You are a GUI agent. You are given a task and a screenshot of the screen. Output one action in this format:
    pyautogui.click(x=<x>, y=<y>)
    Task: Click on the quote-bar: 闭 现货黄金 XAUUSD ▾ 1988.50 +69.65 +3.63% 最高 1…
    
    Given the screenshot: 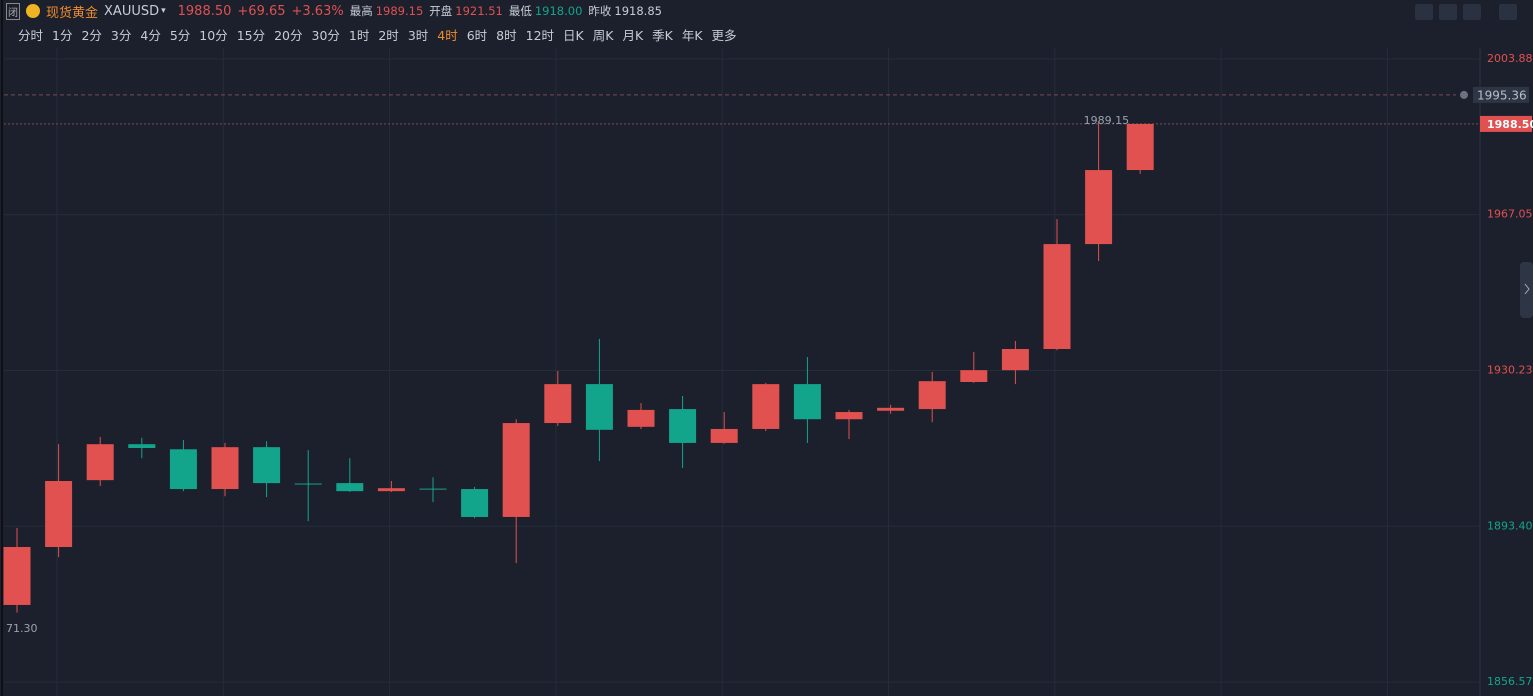 What is the action you would take?
    pyautogui.click(x=334, y=11)
    